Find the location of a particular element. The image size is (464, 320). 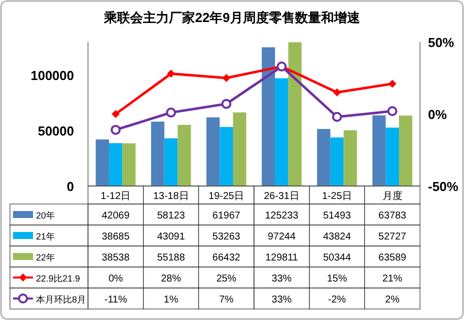

data-label: 61967 is located at coordinates (226, 216).